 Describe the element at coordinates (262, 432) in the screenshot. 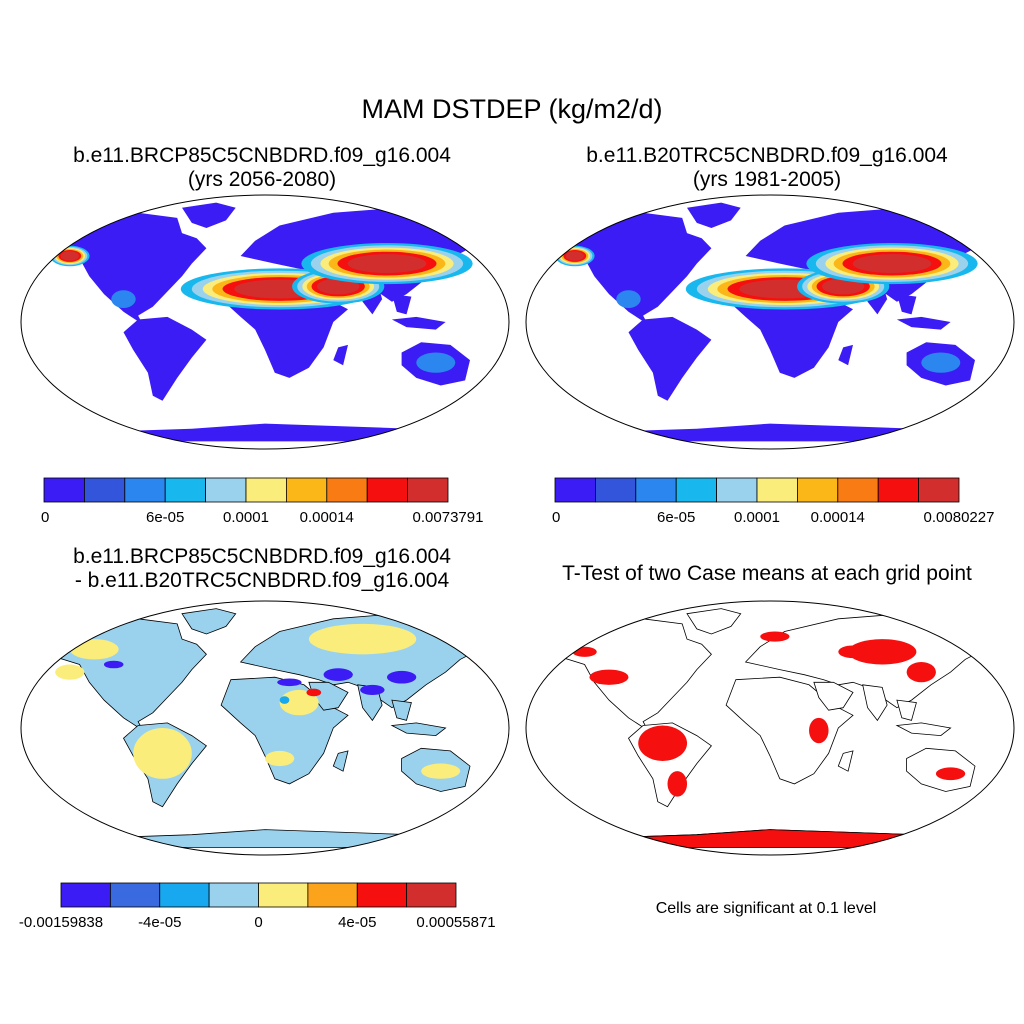

I see `land-0-antarctica` at that location.